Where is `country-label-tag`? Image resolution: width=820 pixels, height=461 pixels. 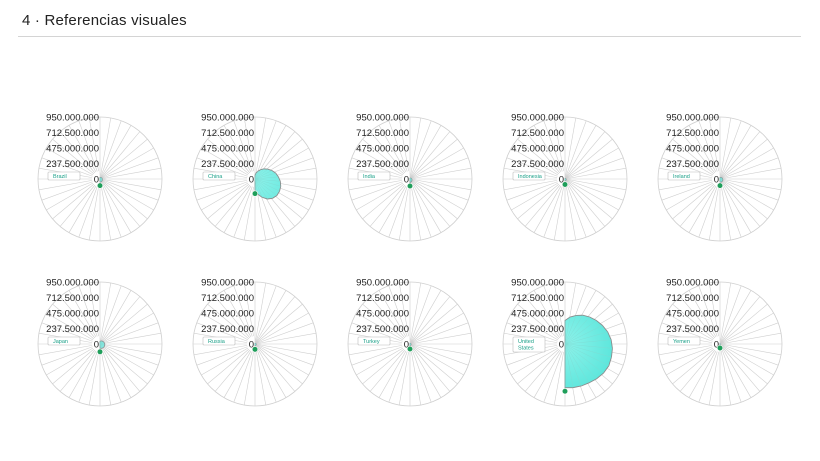
country-label-tag is located at coordinates (374, 341).